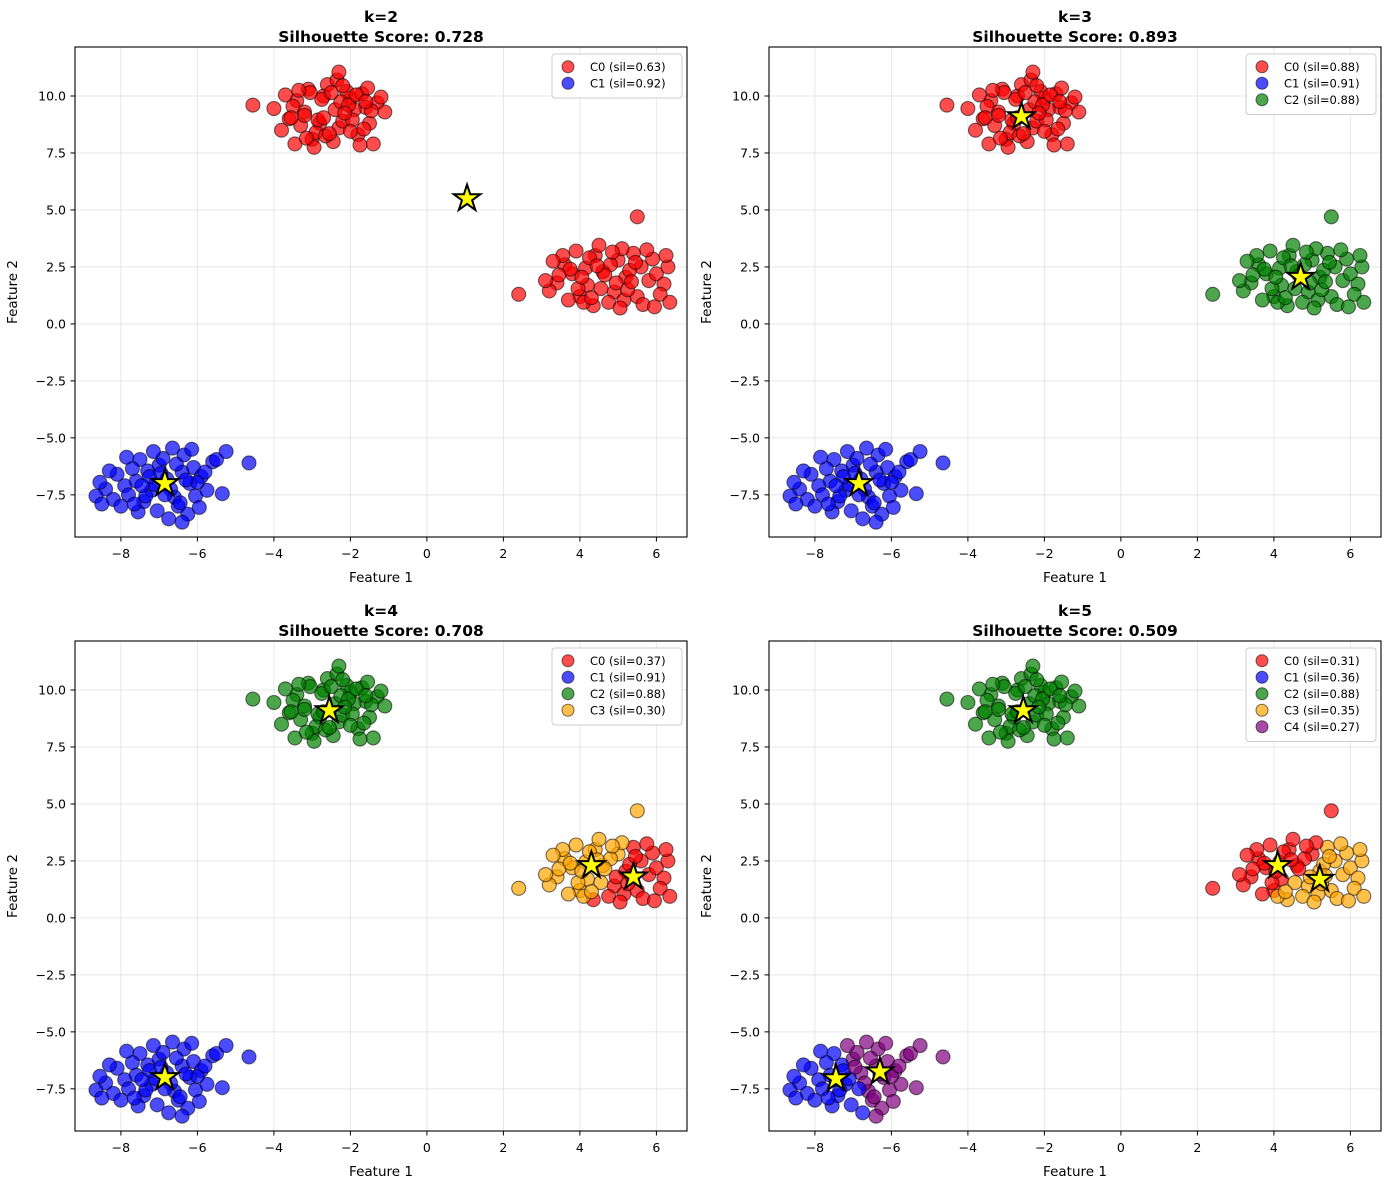 The width and height of the screenshot is (1389, 1192). I want to click on legend-box, so click(617, 686).